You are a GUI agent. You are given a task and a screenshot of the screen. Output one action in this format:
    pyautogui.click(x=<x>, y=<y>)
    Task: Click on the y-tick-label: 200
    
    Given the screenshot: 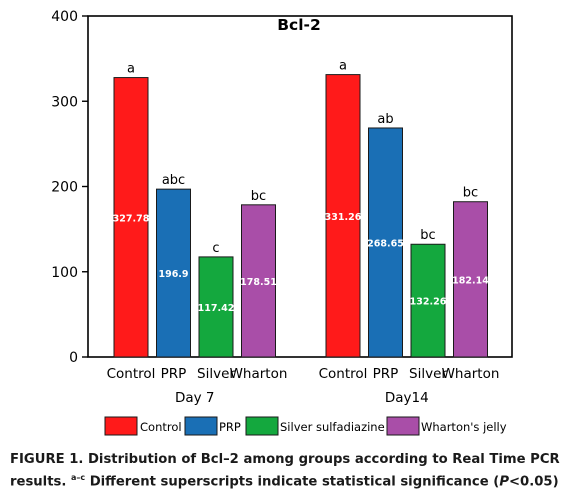 What is the action you would take?
    pyautogui.click(x=64, y=188)
    